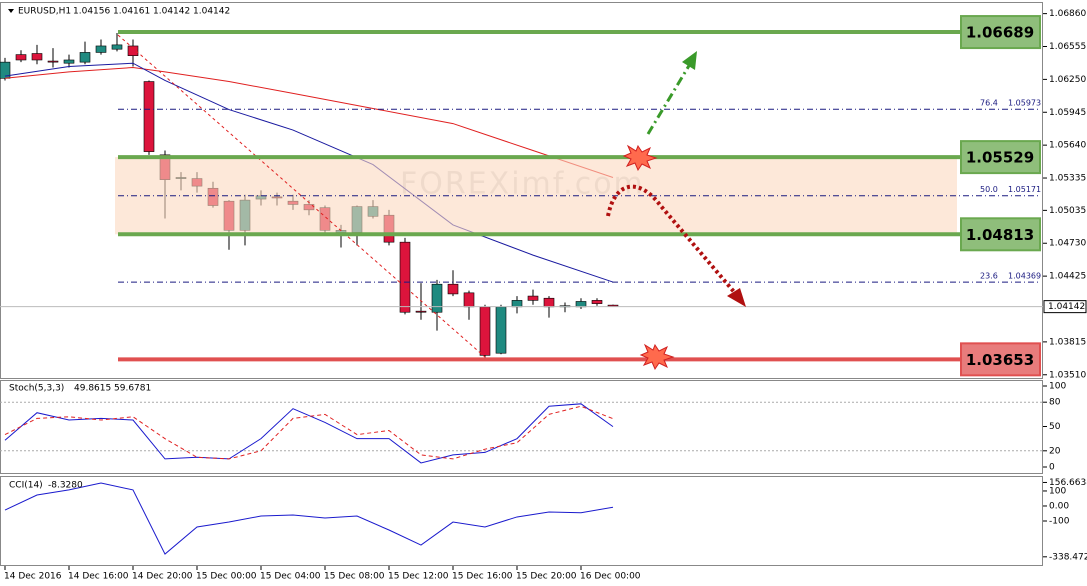 This screenshot has width=1087, height=586. I want to click on y-tick-label: 1.06250, so click(1067, 80).